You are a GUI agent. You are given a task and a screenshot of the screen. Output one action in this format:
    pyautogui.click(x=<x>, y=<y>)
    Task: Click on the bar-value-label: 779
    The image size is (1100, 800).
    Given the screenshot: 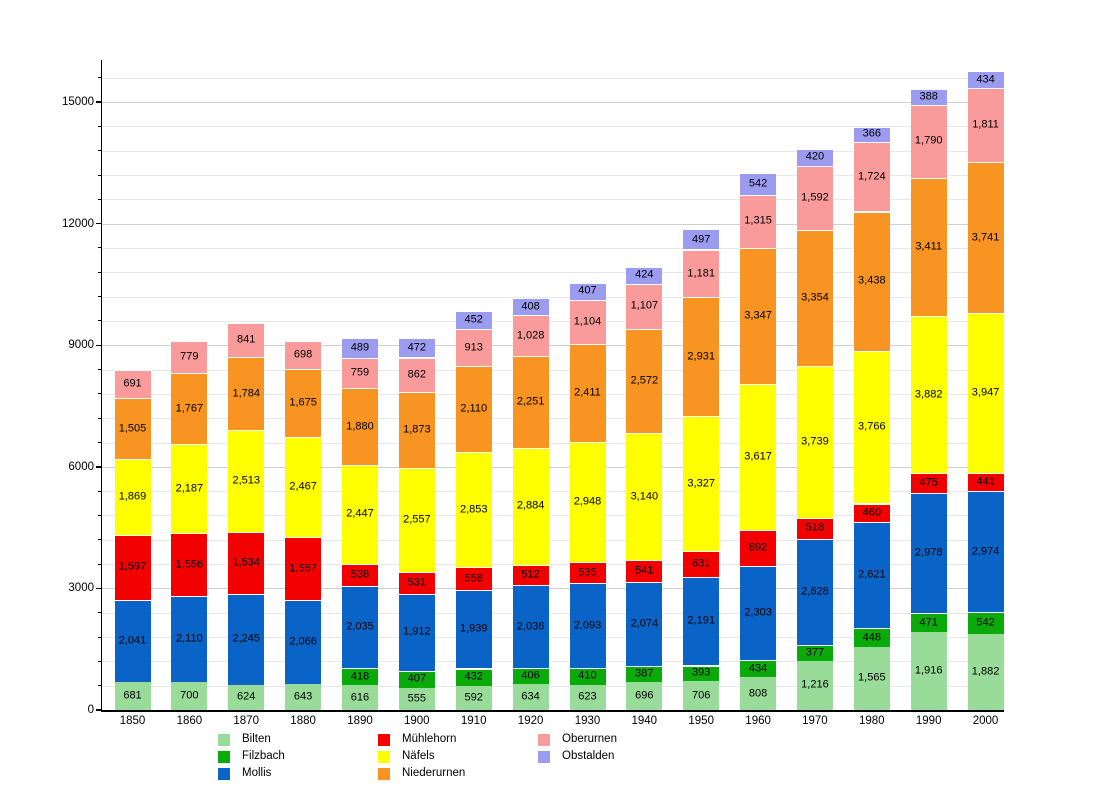 What is the action you would take?
    pyautogui.click(x=189, y=356)
    